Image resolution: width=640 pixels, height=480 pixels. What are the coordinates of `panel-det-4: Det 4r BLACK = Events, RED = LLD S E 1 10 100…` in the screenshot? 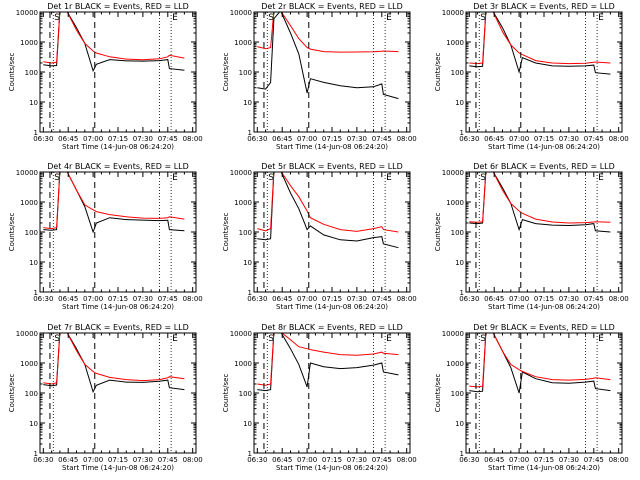 It's located at (105, 236).